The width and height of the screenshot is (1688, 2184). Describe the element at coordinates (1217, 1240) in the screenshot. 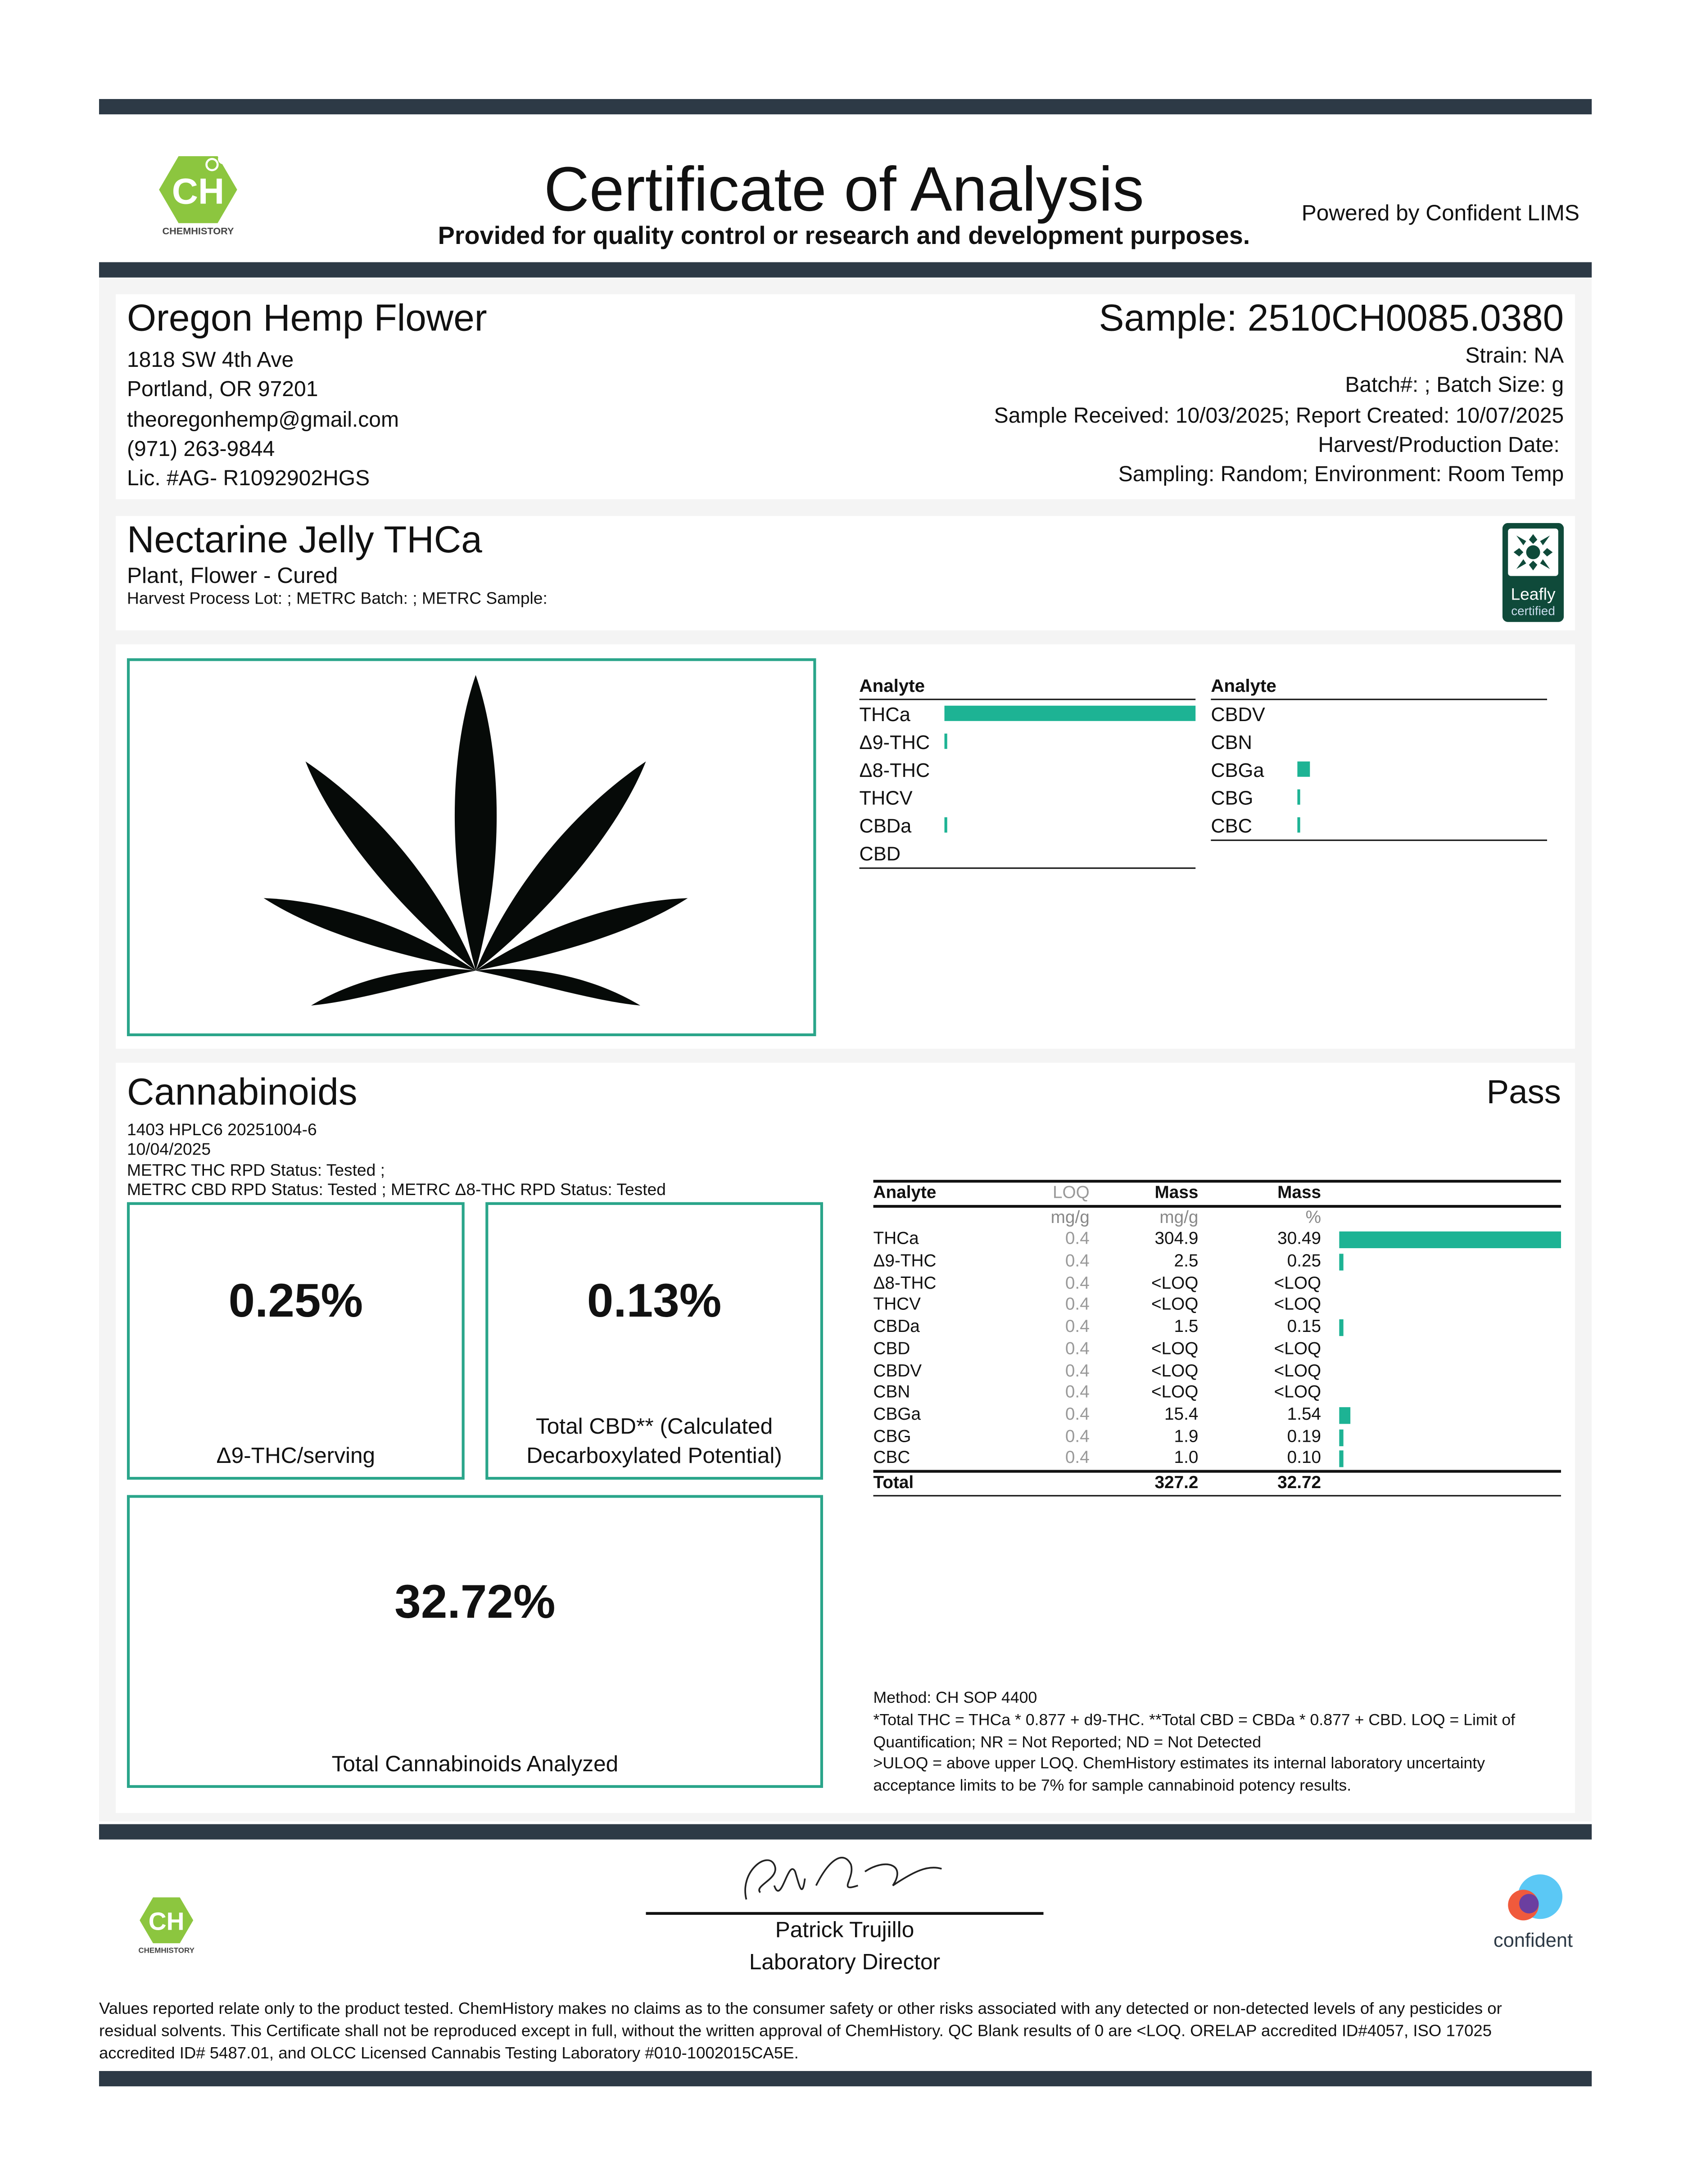

I see `table-row: THCa 0.4 304.9 30.49` at that location.